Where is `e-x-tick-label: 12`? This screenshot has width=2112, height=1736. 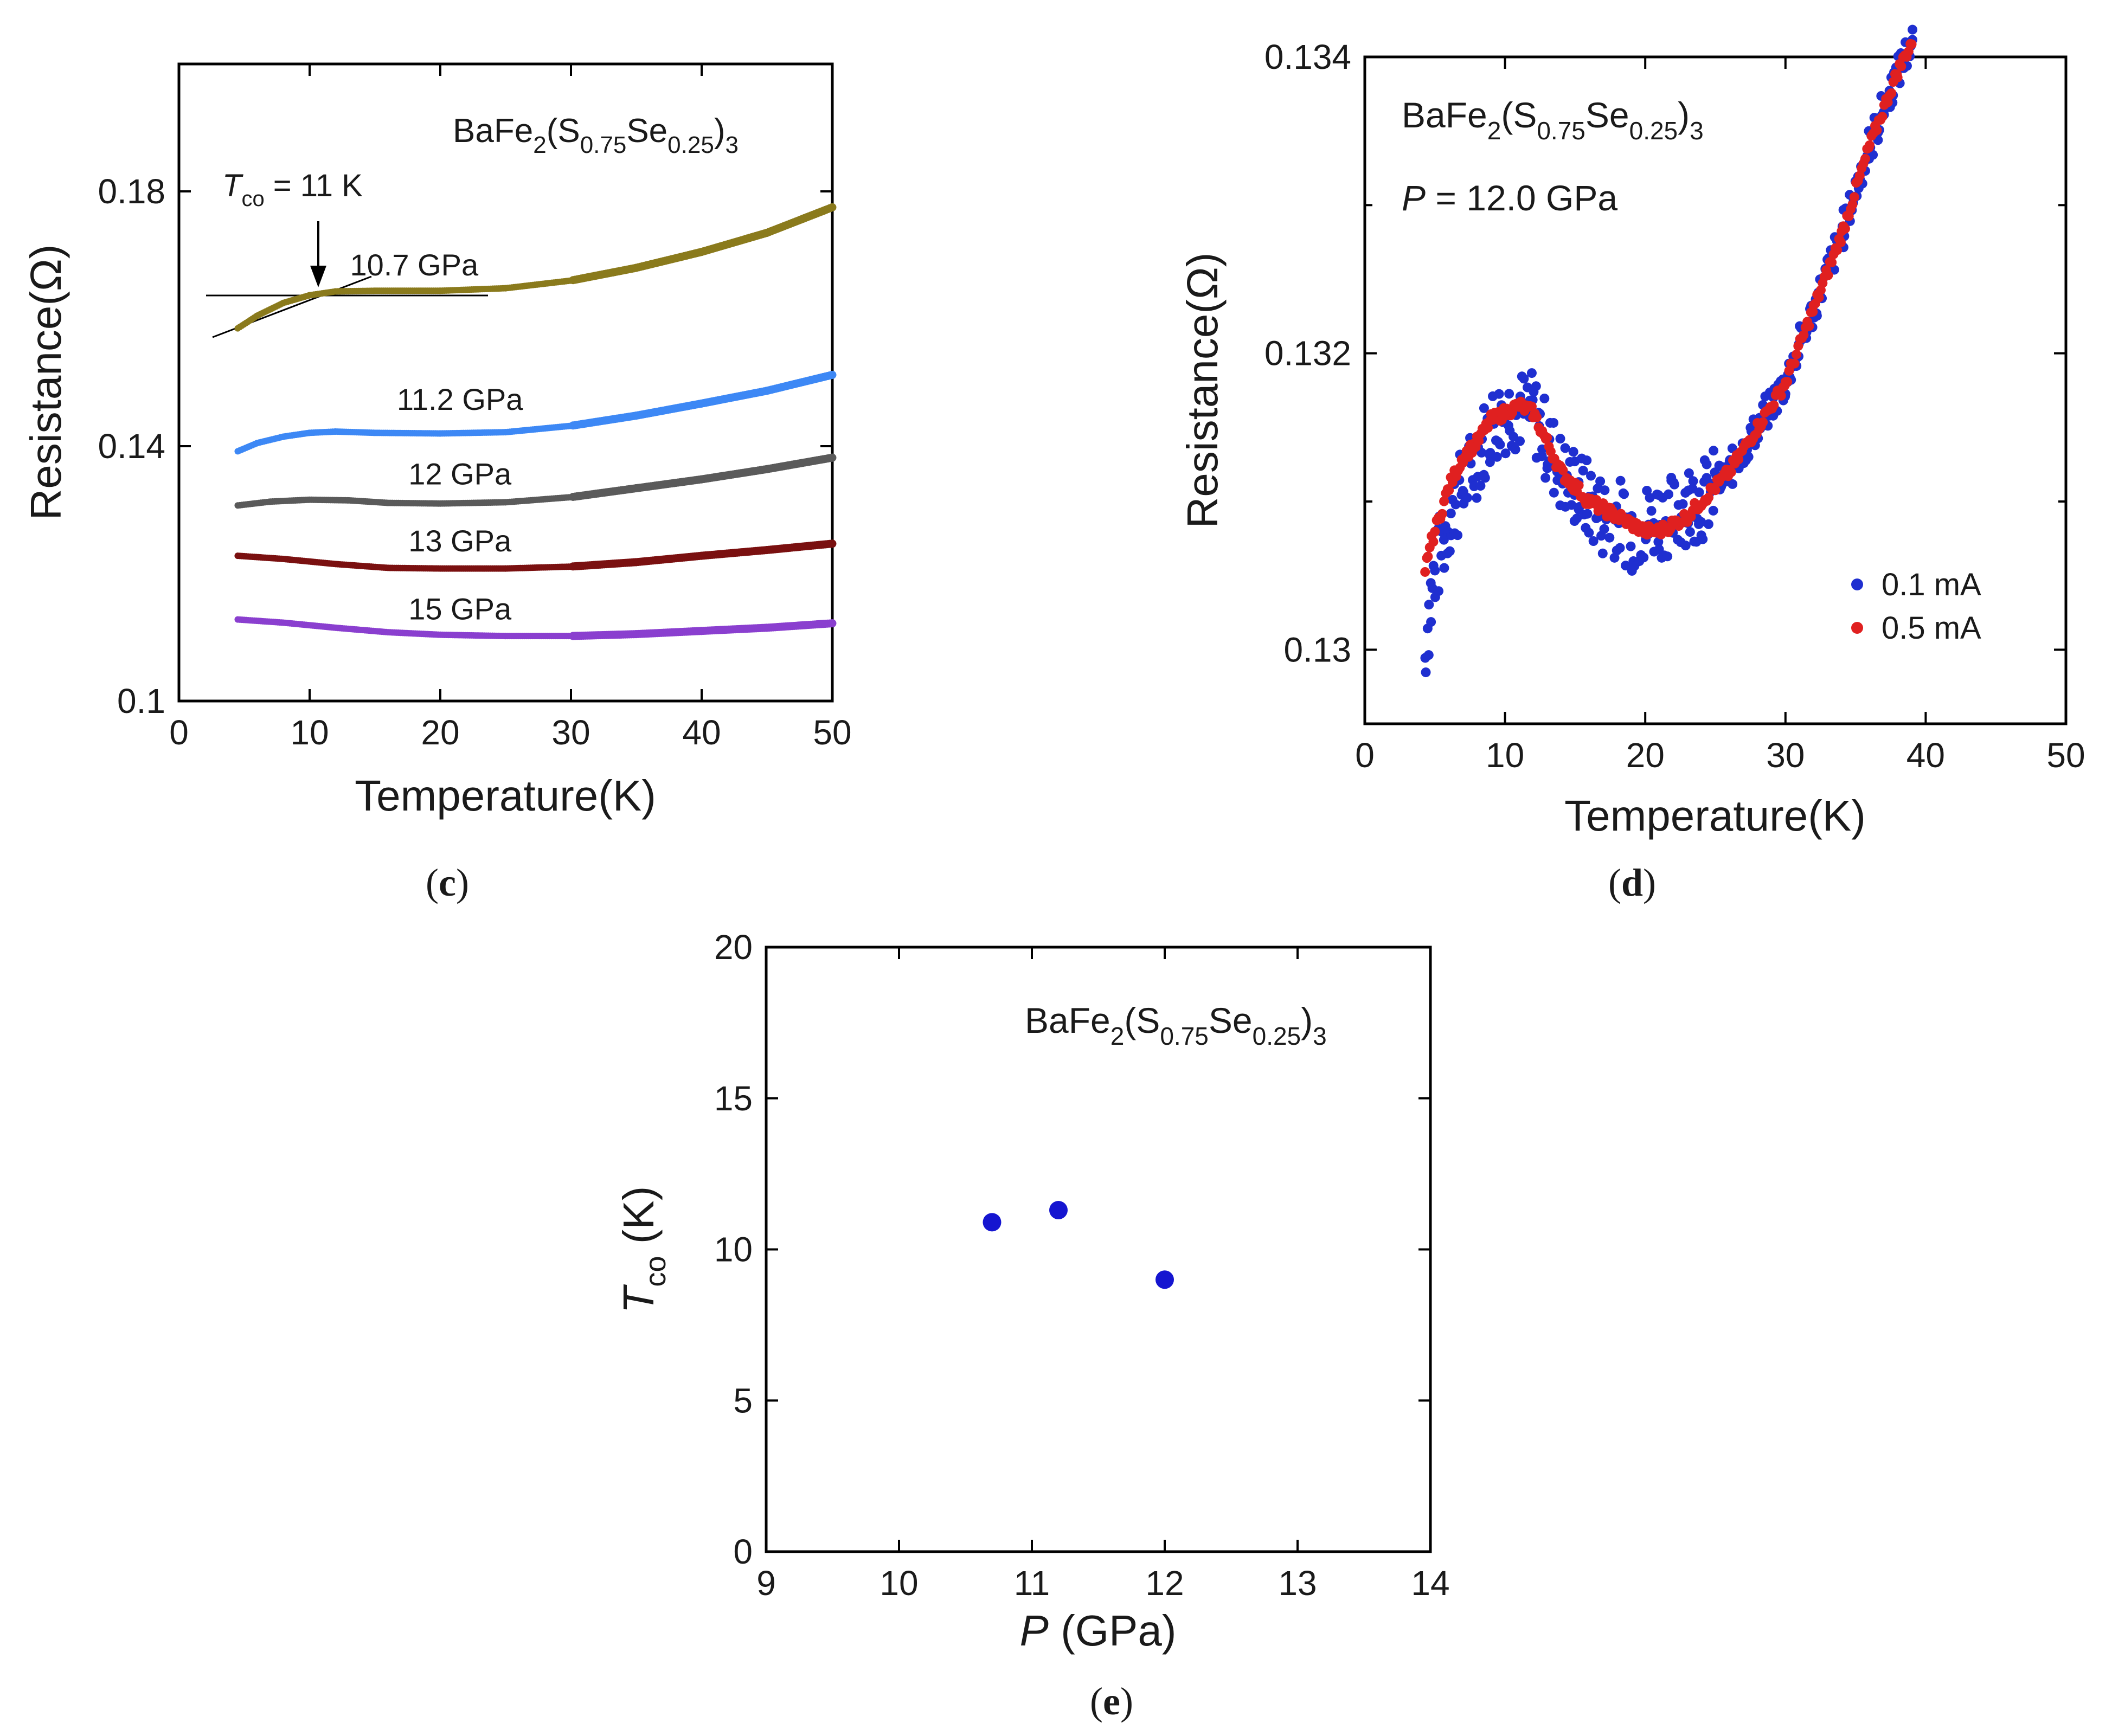
e-x-tick-label: 12 is located at coordinates (1164, 1583).